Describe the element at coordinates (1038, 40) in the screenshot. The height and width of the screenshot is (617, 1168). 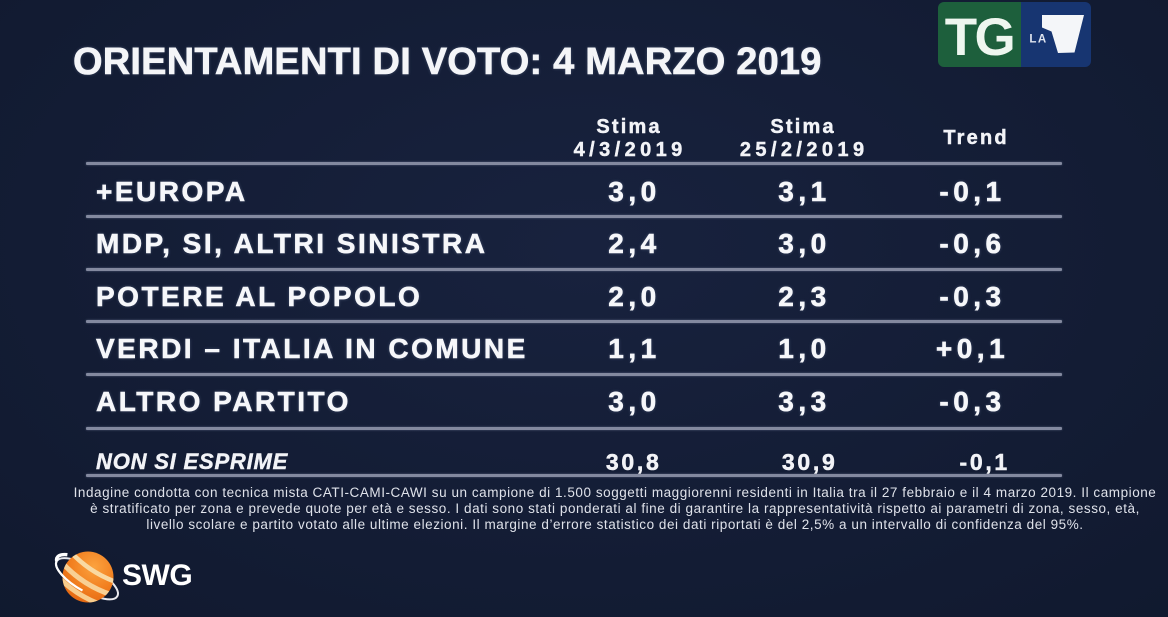
I see `svg-text: LA` at that location.